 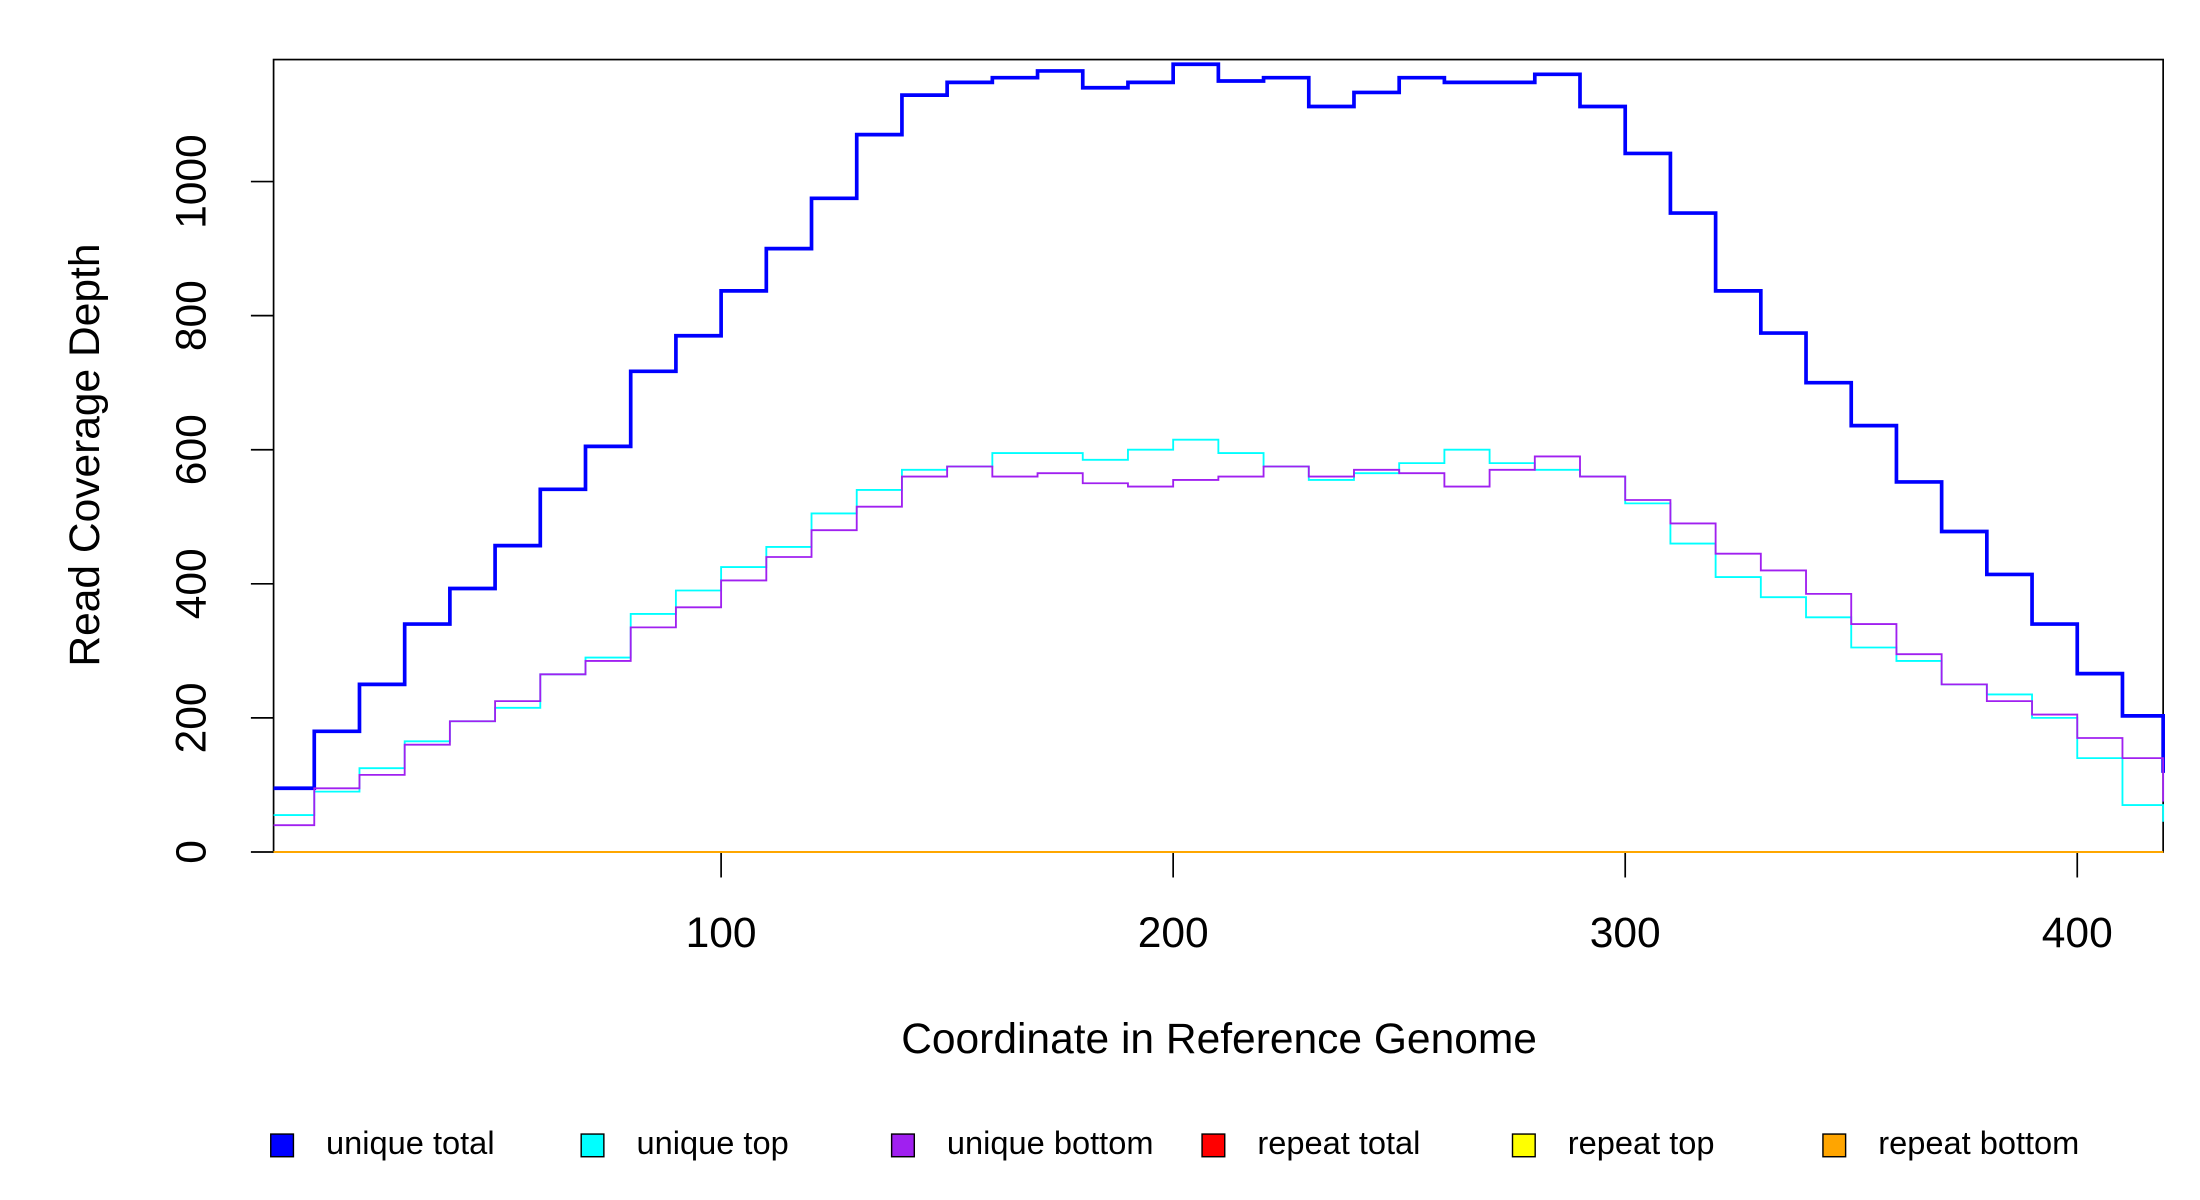 I want to click on y-tick-label: 400, so click(x=191, y=583).